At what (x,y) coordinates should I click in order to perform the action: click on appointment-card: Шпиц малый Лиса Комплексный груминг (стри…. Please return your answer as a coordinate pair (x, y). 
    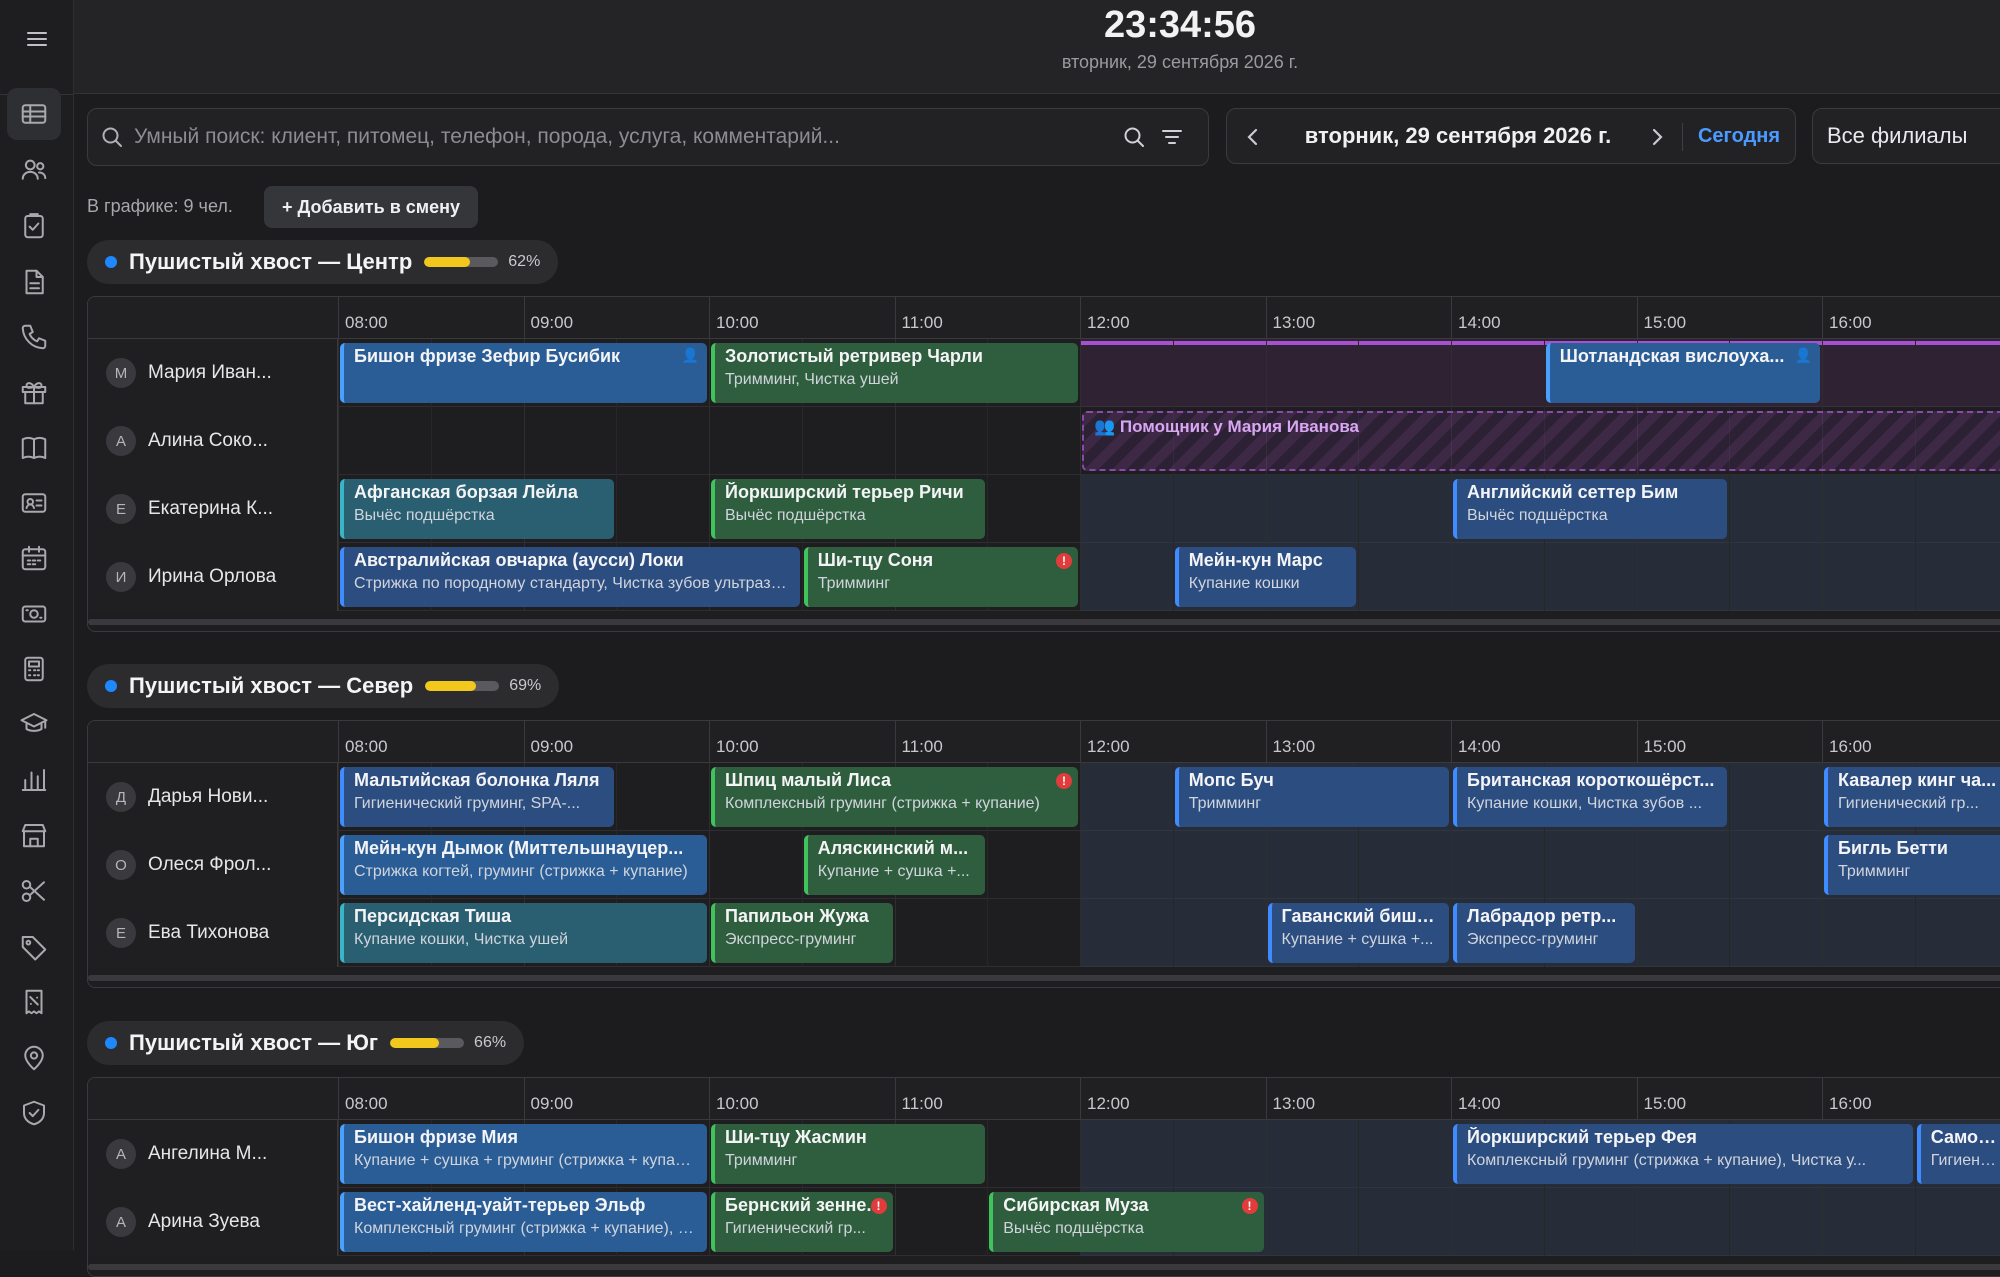
    Looking at the image, I should click on (894, 797).